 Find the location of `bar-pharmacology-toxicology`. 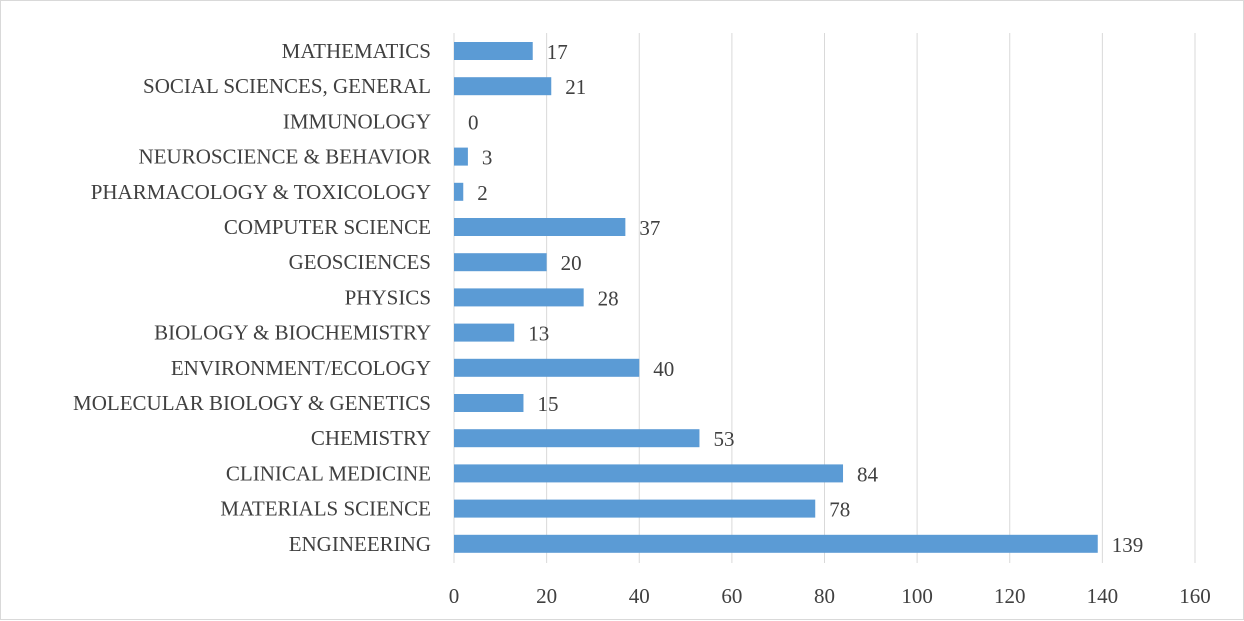

bar-pharmacology-toxicology is located at coordinates (459, 191).